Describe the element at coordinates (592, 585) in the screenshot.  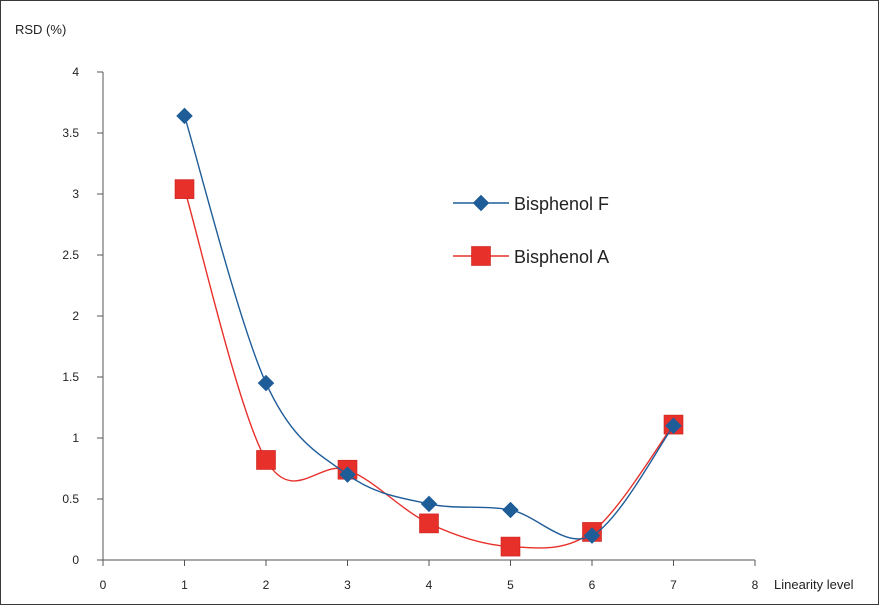
I see `x-tick-label: 6` at that location.